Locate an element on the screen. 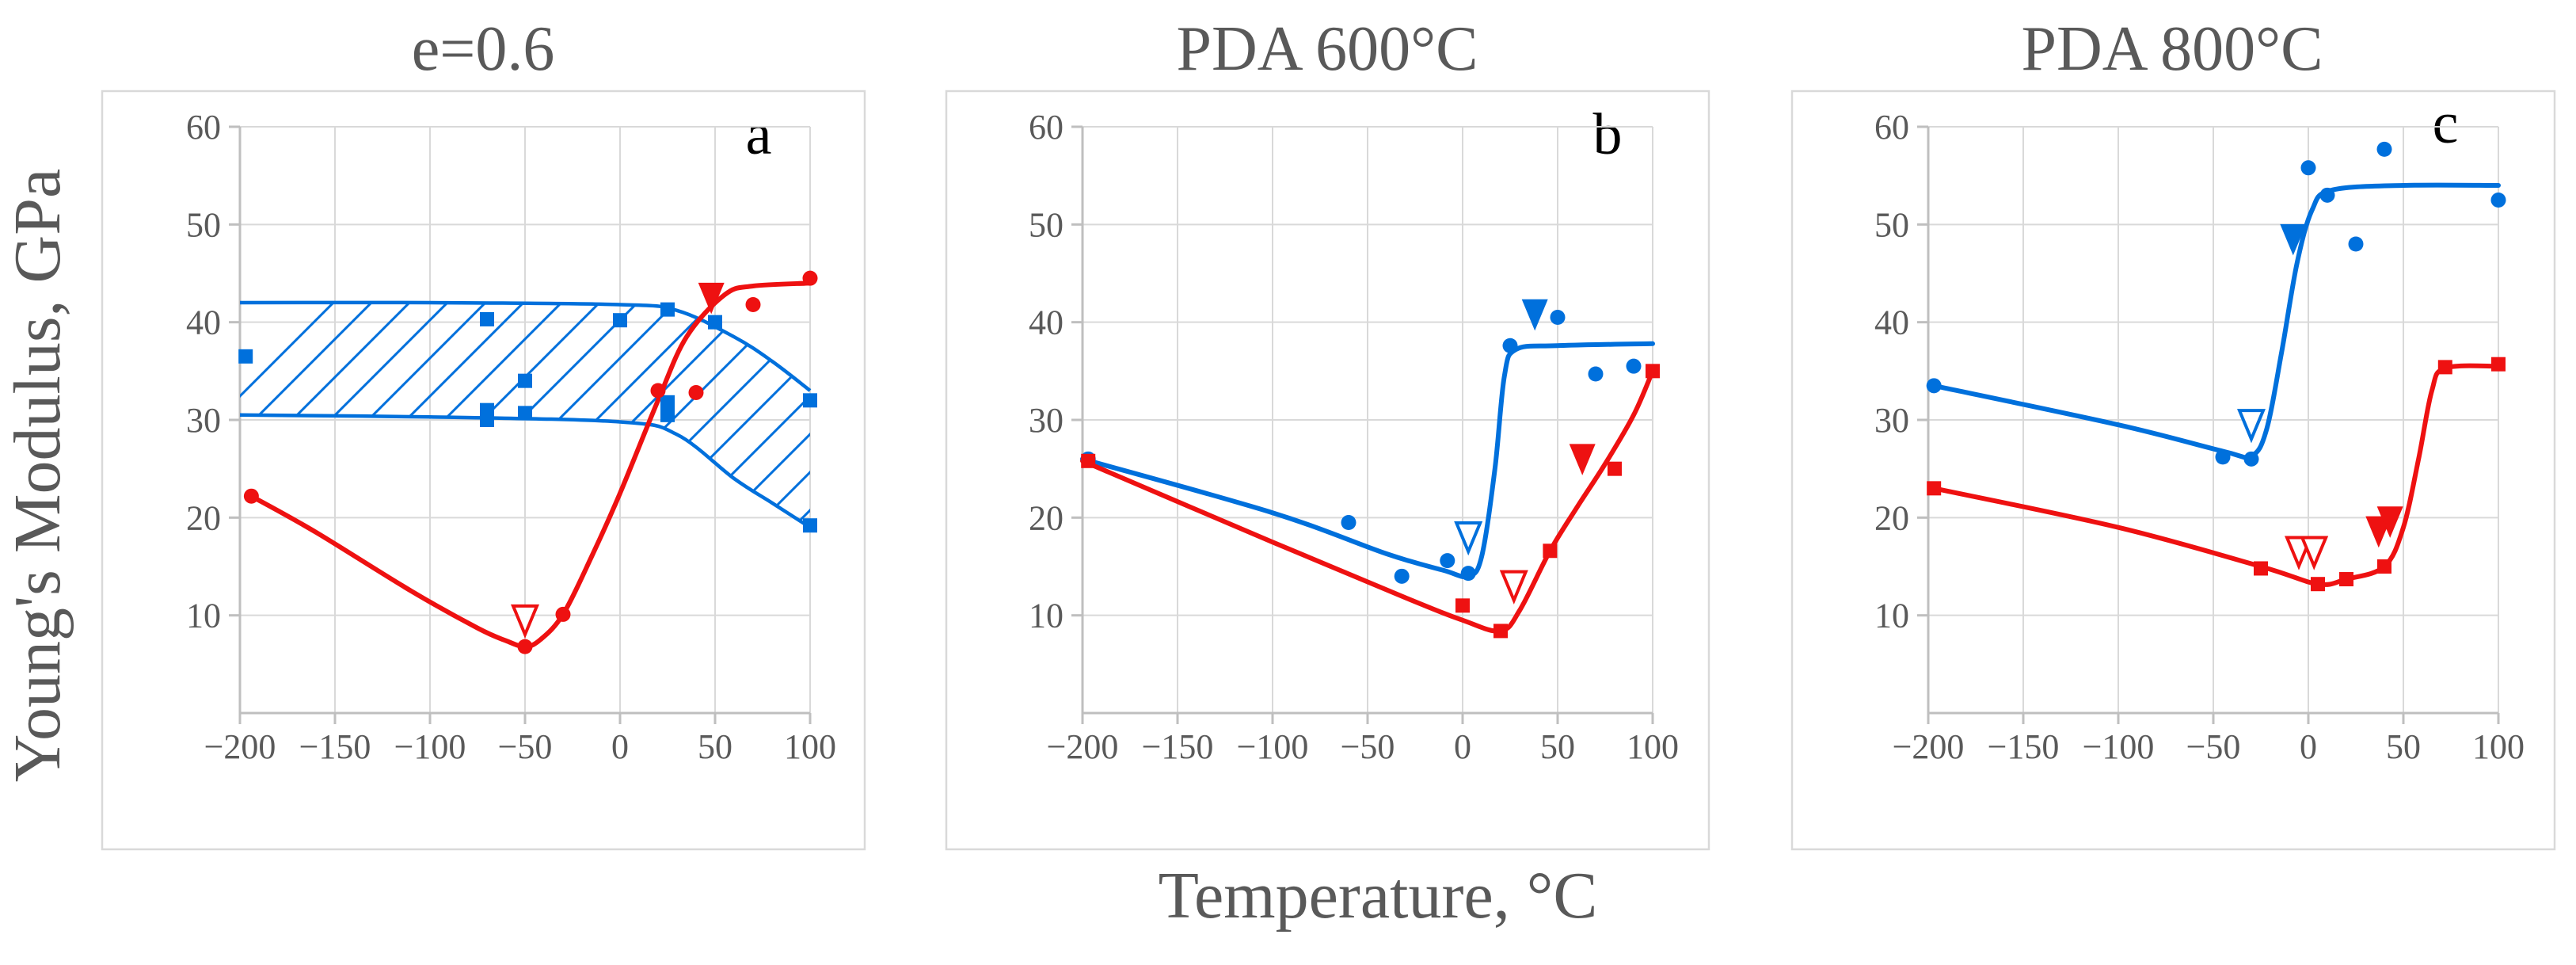  fit-curves is located at coordinates (2216, 384).